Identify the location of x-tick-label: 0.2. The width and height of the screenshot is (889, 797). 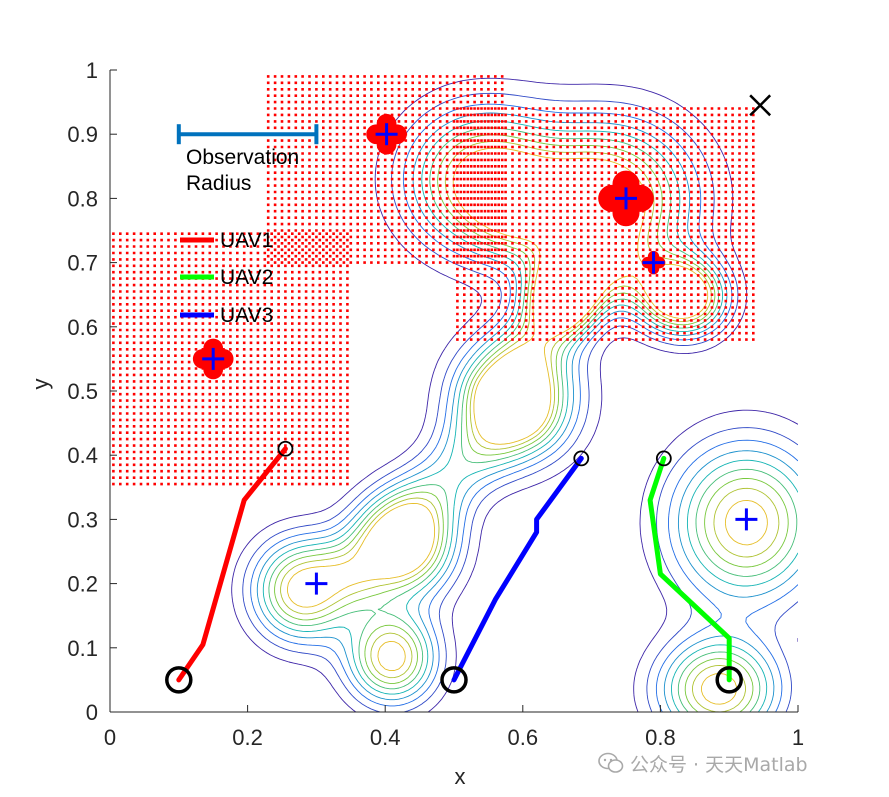
(247, 737).